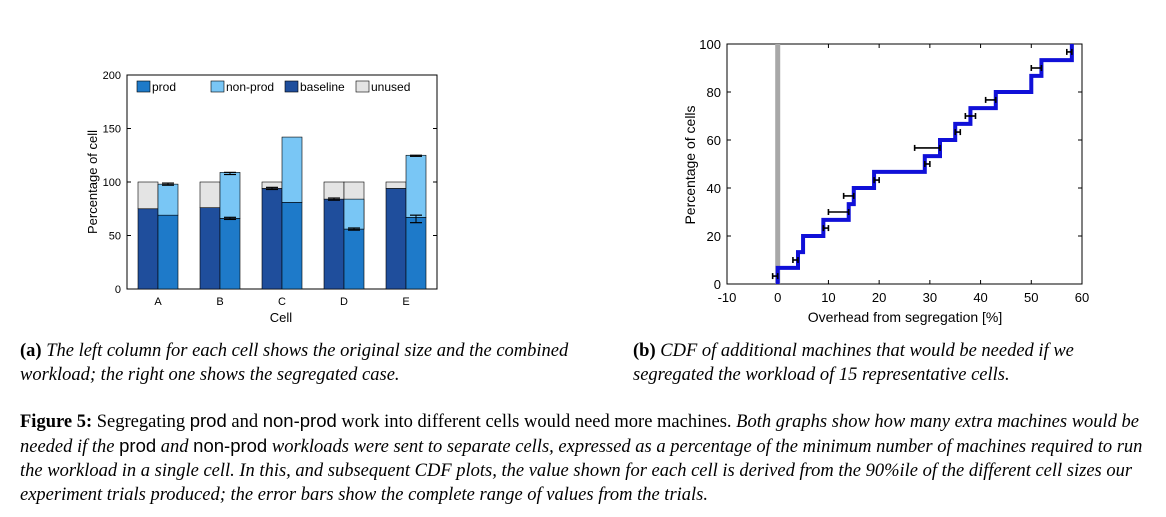  What do you see at coordinates (390, 87) in the screenshot?
I see `legend-label-unused: unused` at bounding box center [390, 87].